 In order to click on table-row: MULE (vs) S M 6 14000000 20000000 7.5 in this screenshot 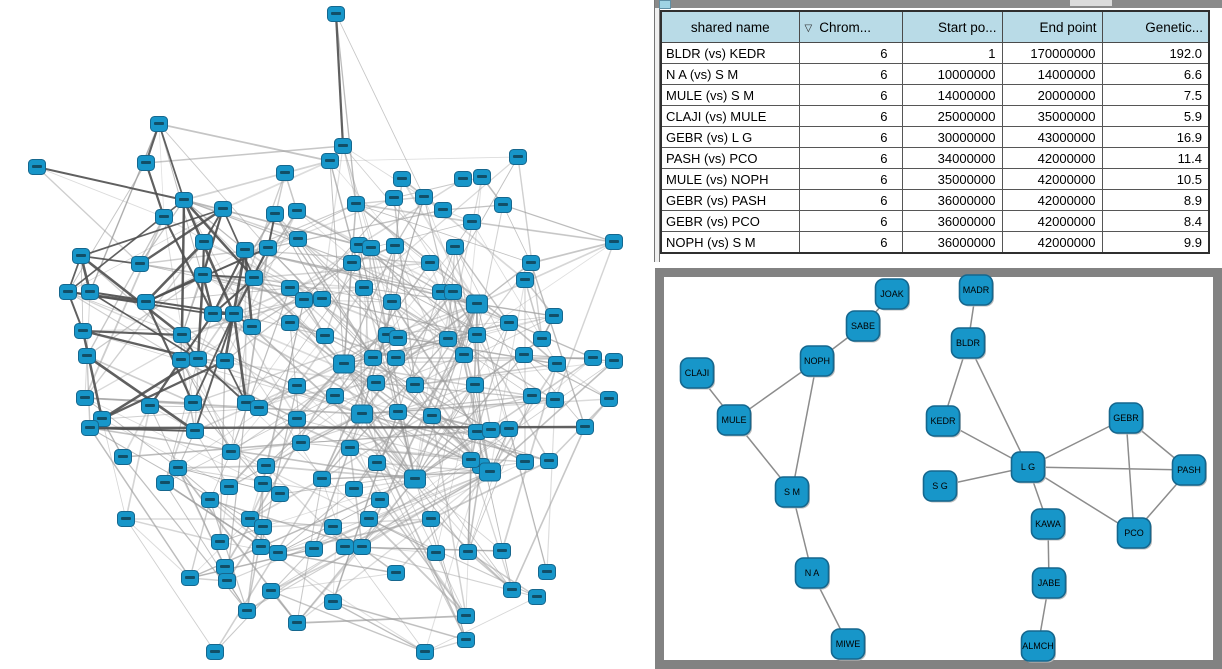, I will do `click(935, 95)`.